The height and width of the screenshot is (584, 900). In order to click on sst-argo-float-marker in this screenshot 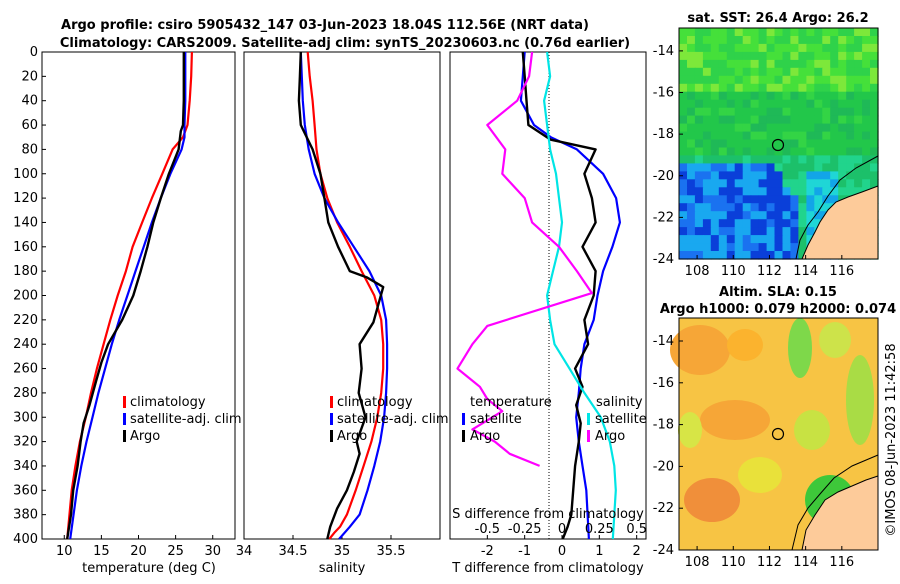, I will do `click(778, 145)`.